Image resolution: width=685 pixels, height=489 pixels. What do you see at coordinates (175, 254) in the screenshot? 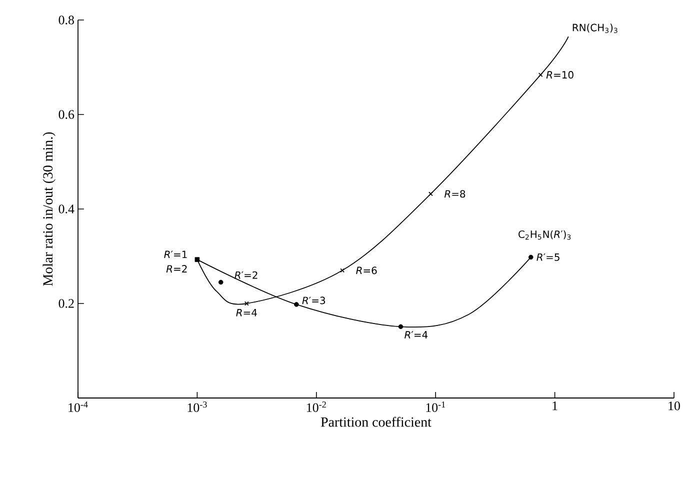
I see `annotation: R′=1` at bounding box center [175, 254].